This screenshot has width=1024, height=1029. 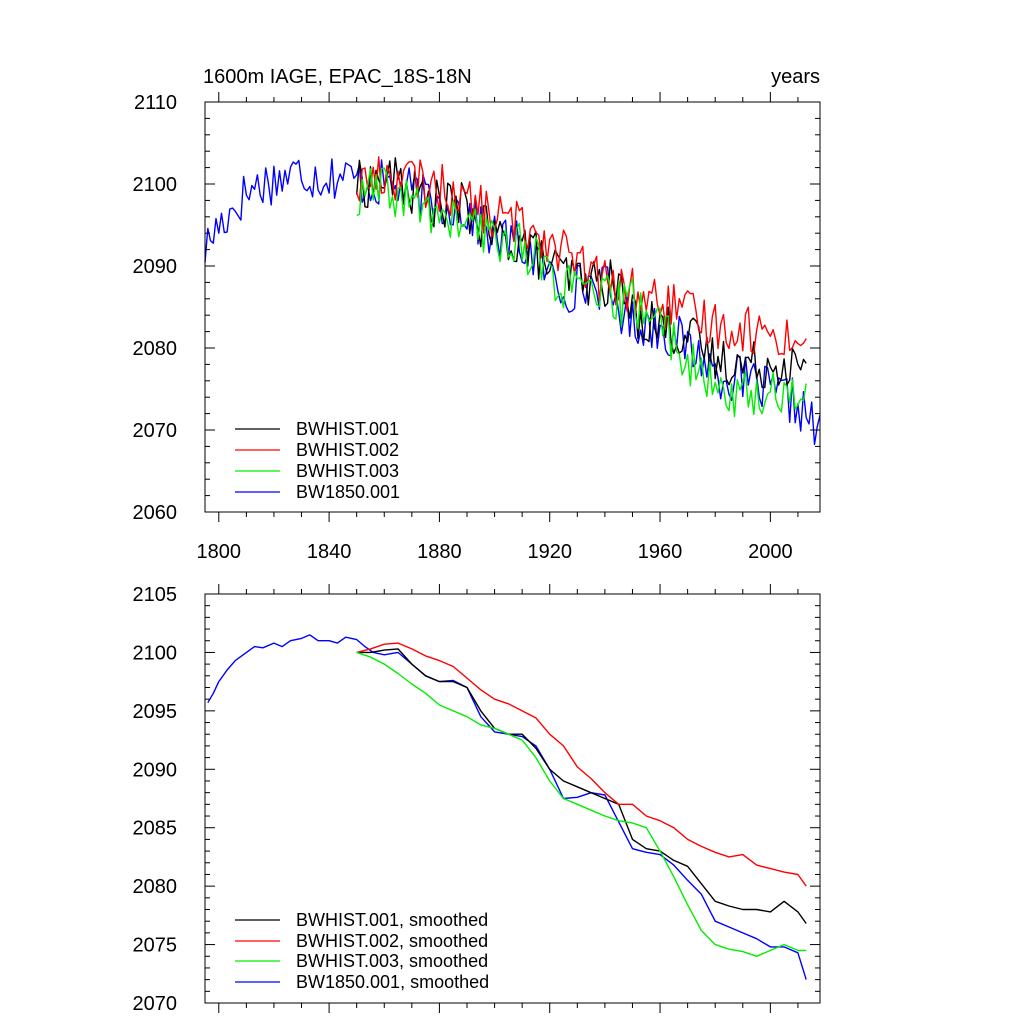 What do you see at coordinates (770, 552) in the screenshot?
I see `top-xtick-label: 2000` at bounding box center [770, 552].